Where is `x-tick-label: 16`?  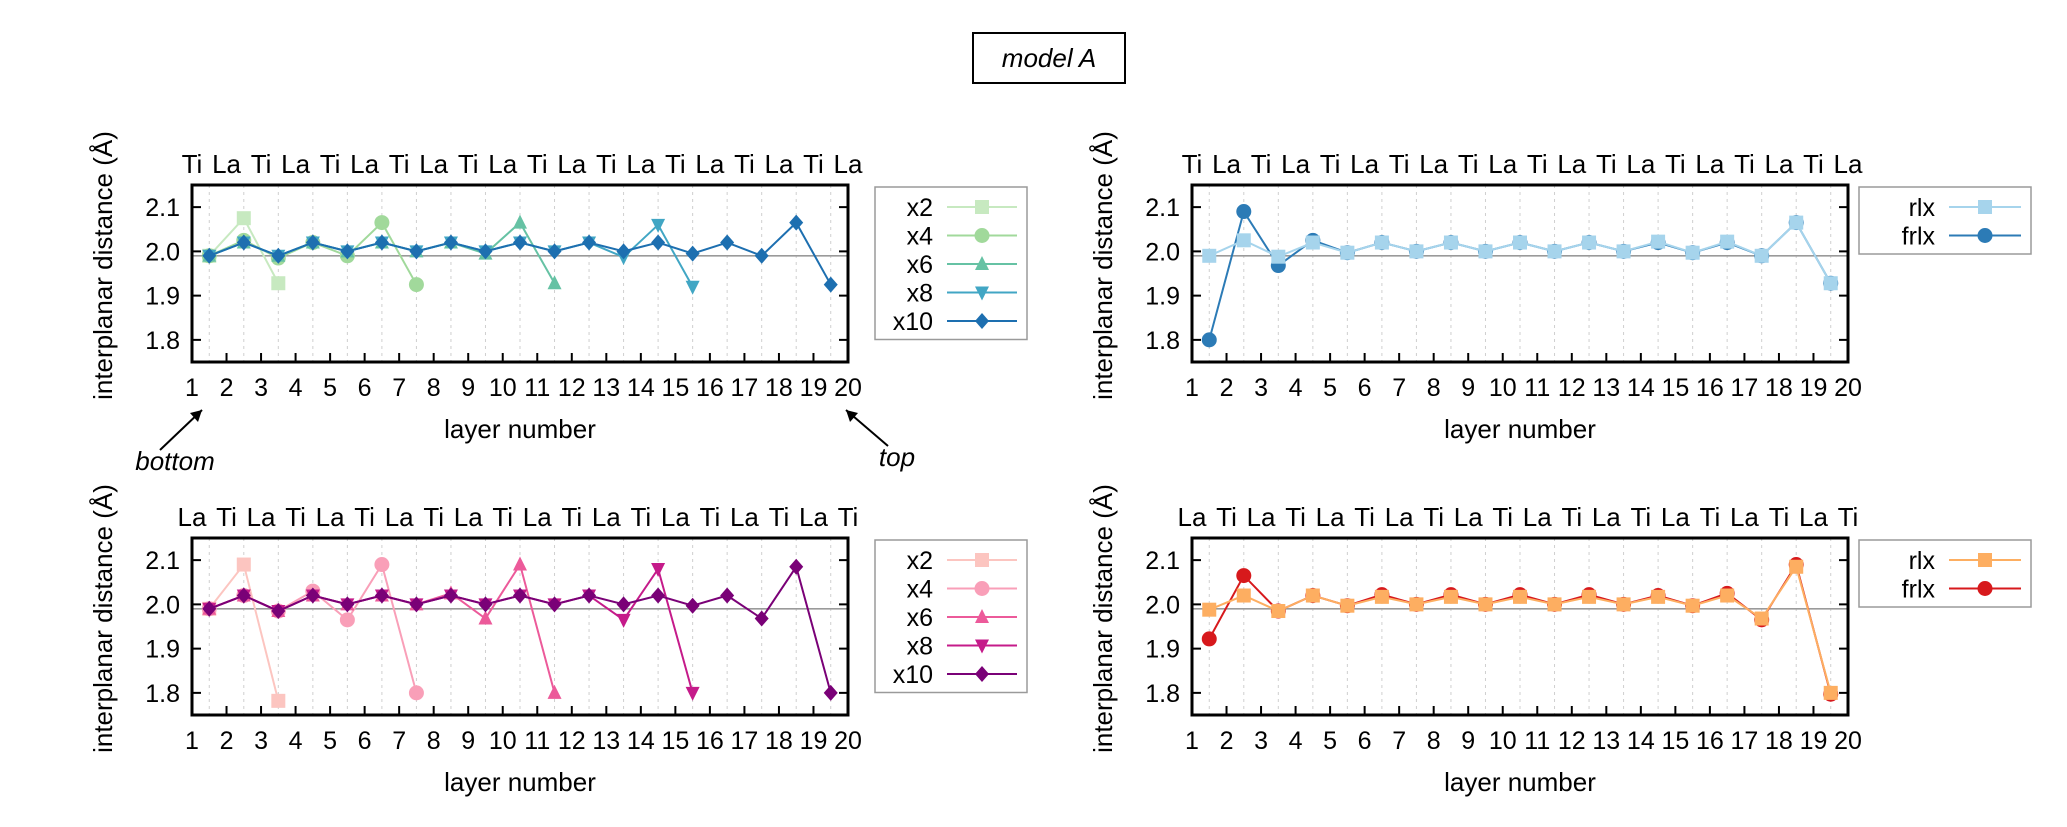
x-tick-label: 16 is located at coordinates (1710, 741).